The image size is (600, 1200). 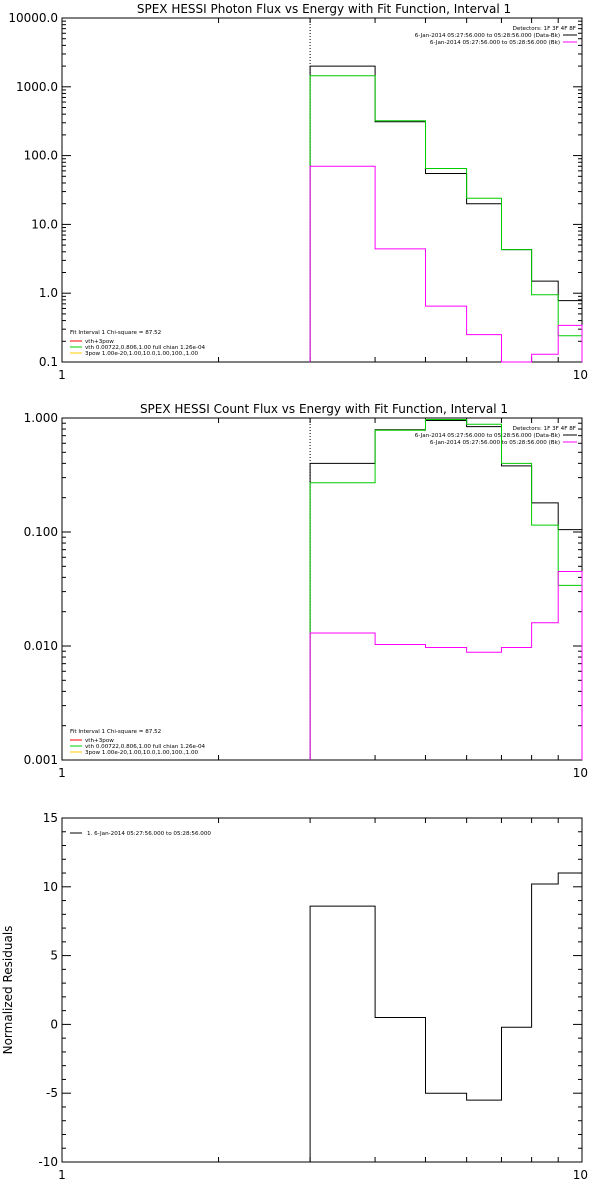 What do you see at coordinates (41, 532) in the screenshot?
I see `y-tick-label: 0.100` at bounding box center [41, 532].